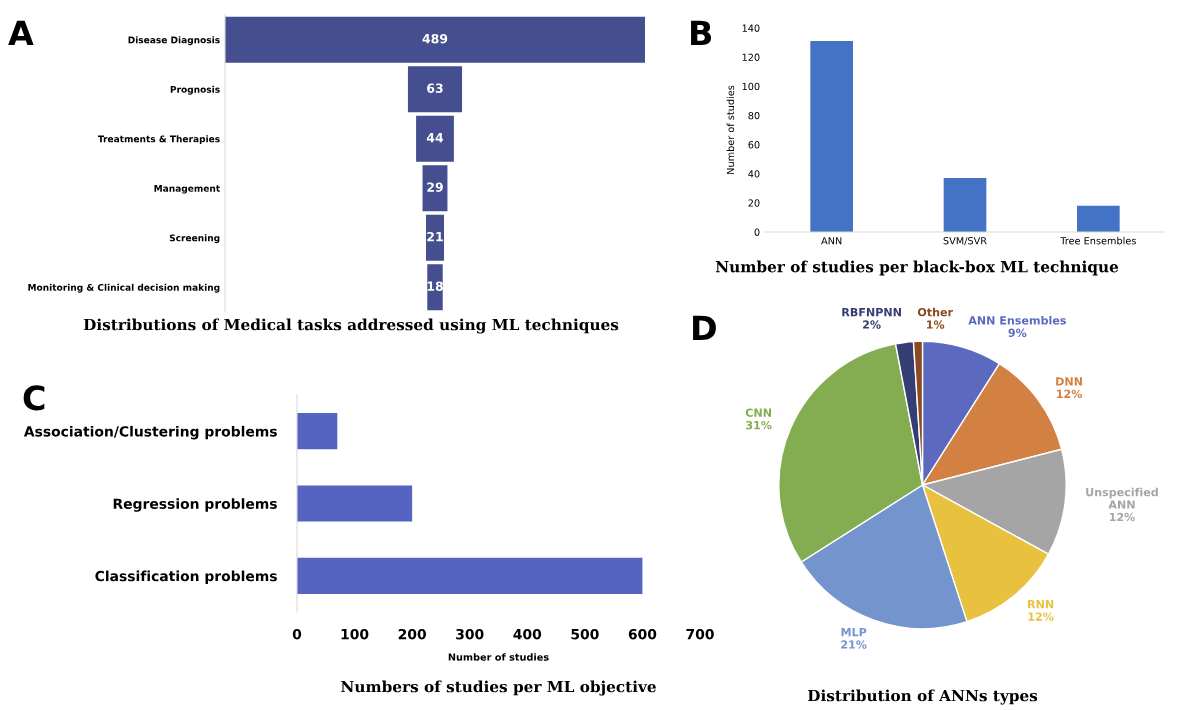 The image size is (1178, 710). I want to click on text: Number of studies per black-box ML technique, so click(917, 268).